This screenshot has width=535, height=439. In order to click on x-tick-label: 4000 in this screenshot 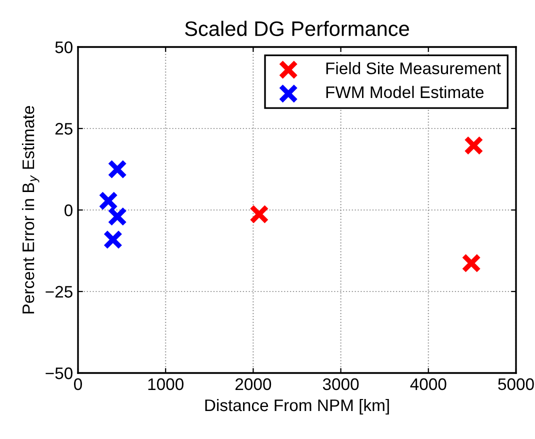, I will do `click(428, 384)`.